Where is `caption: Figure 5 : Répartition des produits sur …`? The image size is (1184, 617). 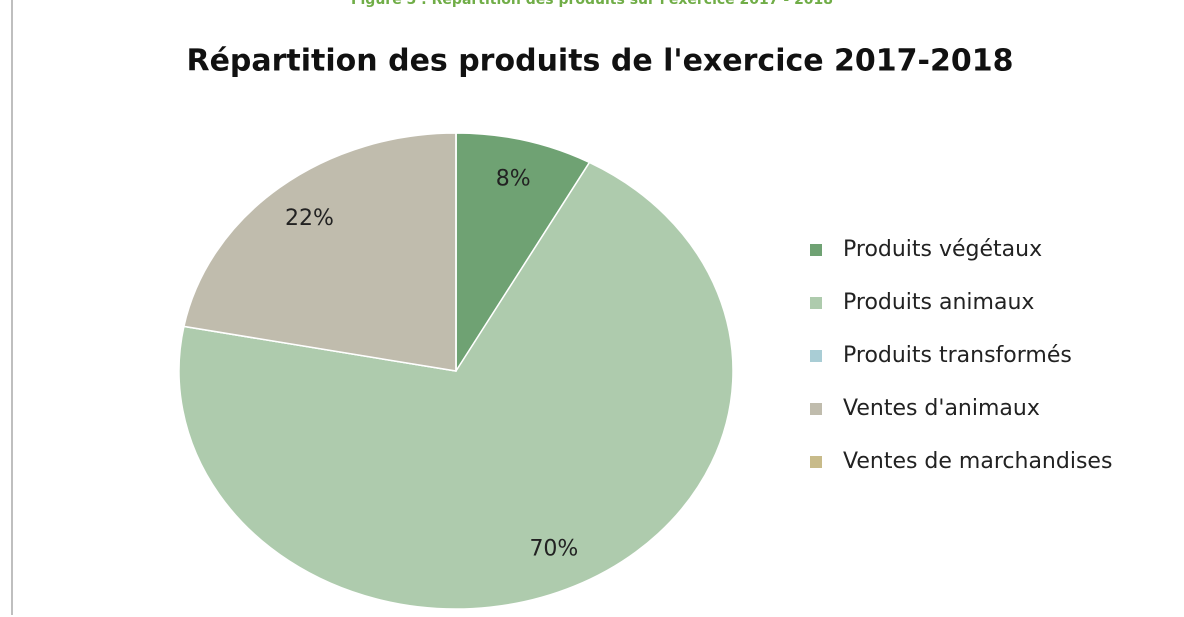 caption: Figure 5 : Répartition des produits sur … is located at coordinates (592, 4).